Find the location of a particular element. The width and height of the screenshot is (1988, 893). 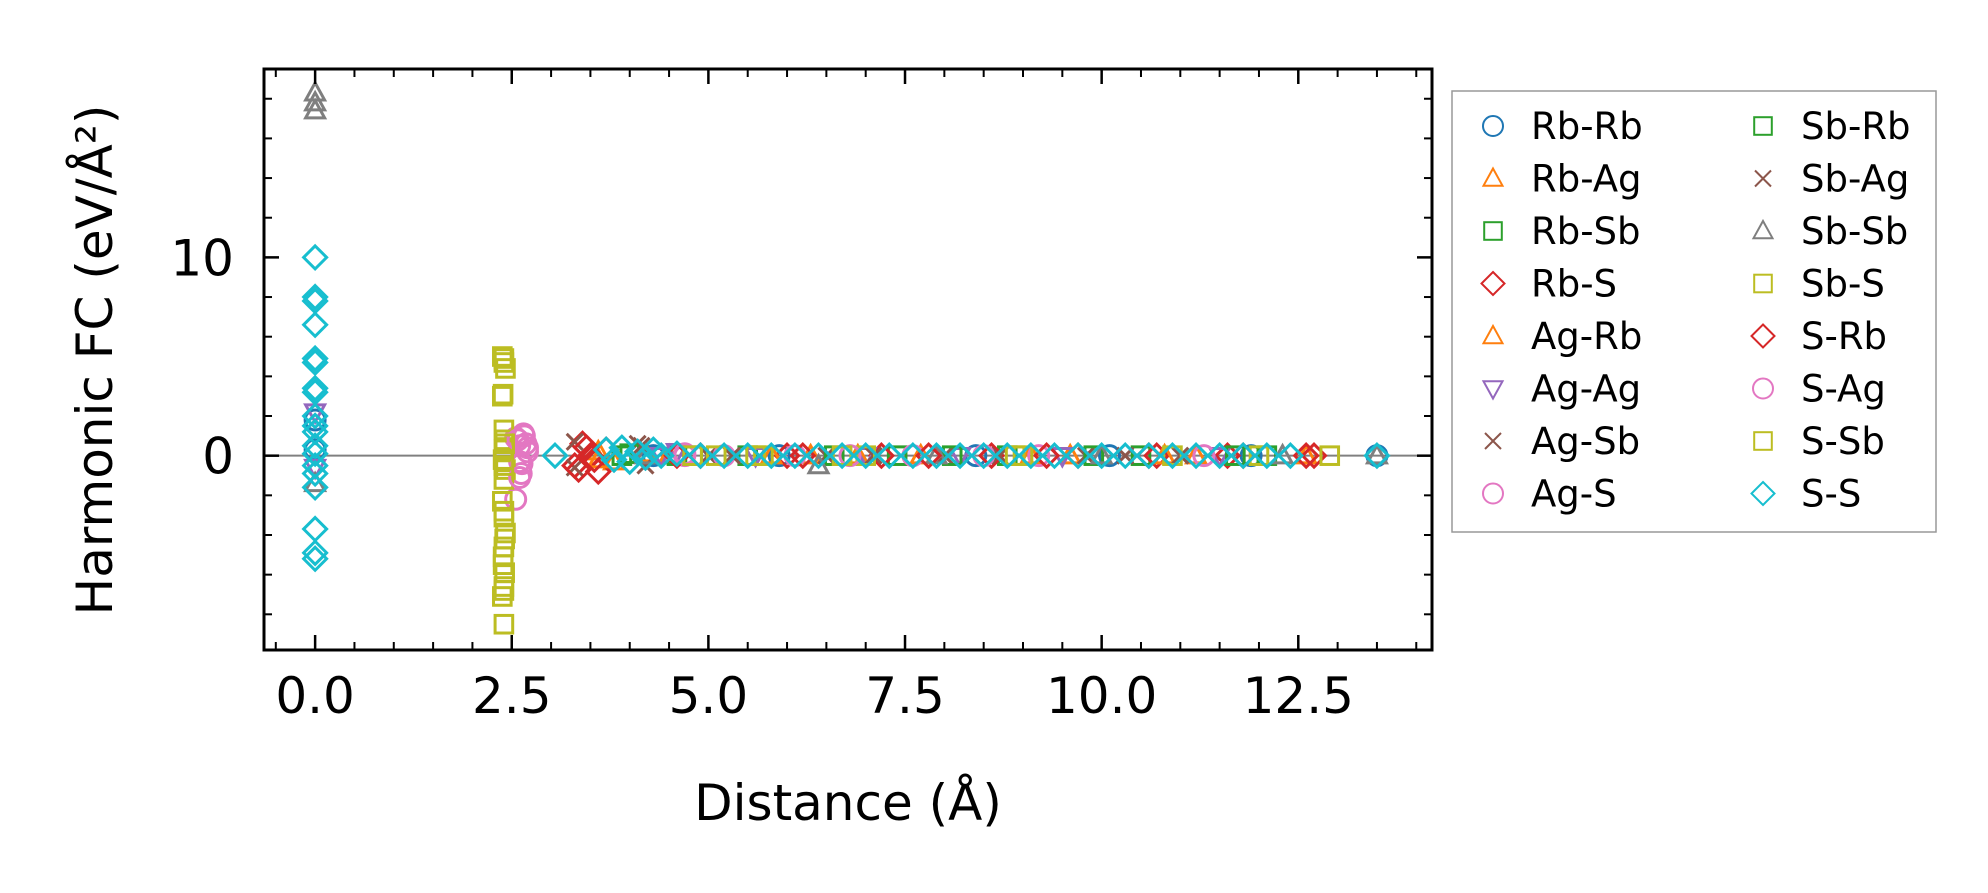

legend-label: Ag-S is located at coordinates (1574, 494).